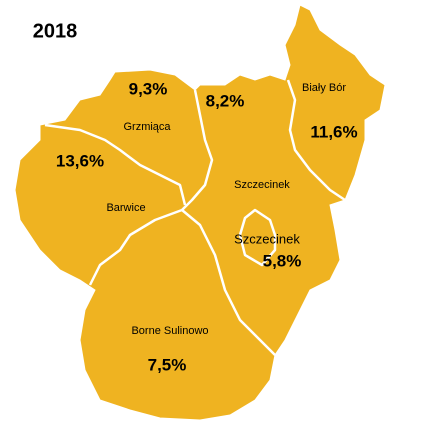  Describe the element at coordinates (225, 100) in the screenshot. I see `region-value: 8,2%` at that location.